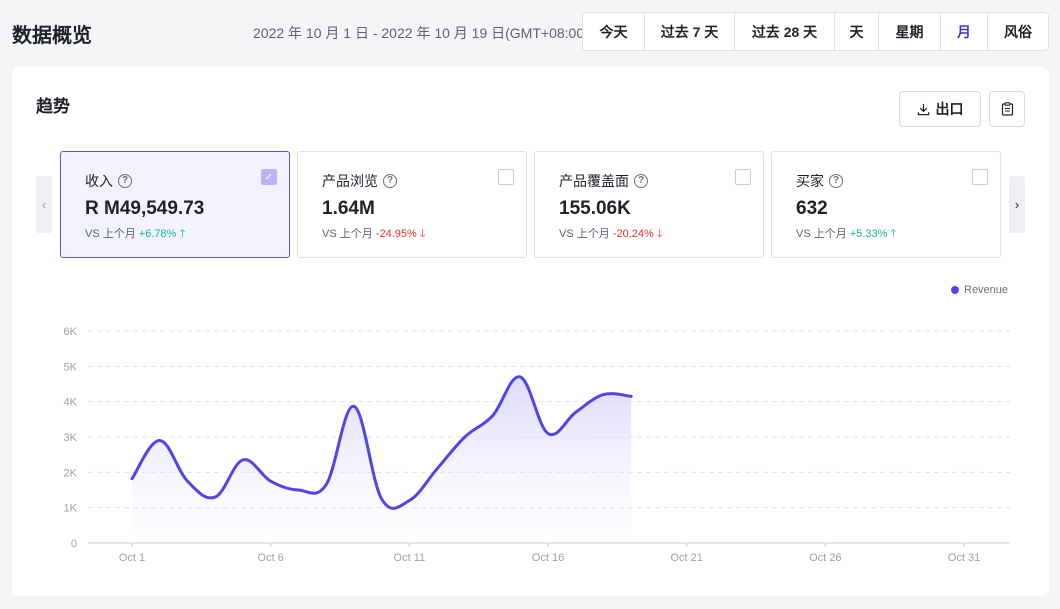 The image size is (1060, 609). I want to click on metric-label: 收入, so click(99, 181).